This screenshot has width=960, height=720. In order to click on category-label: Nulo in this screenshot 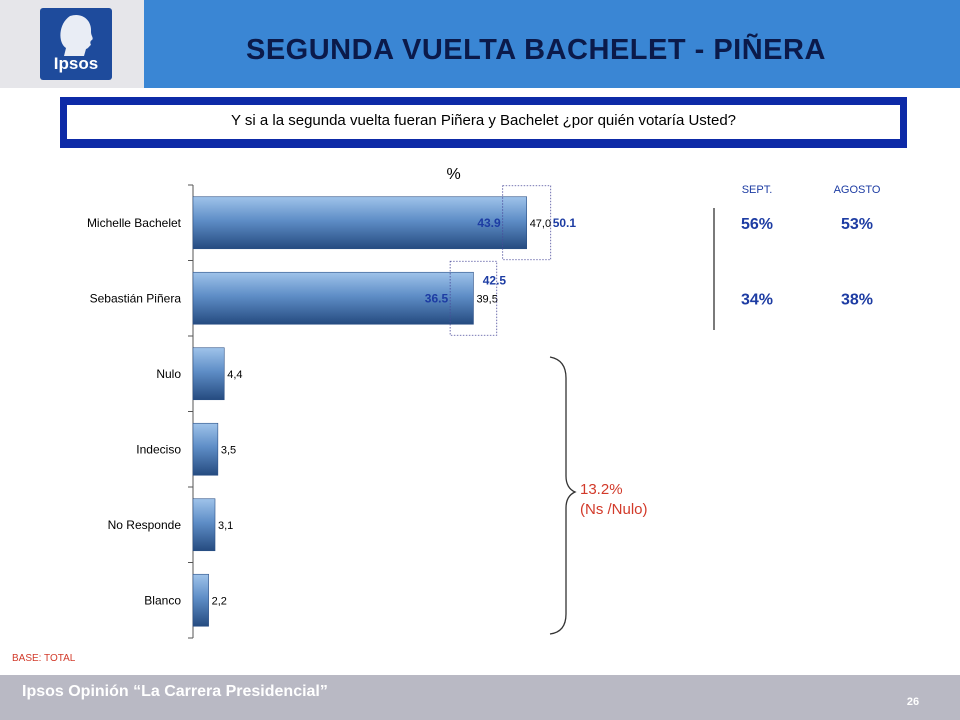, I will do `click(168, 374)`.